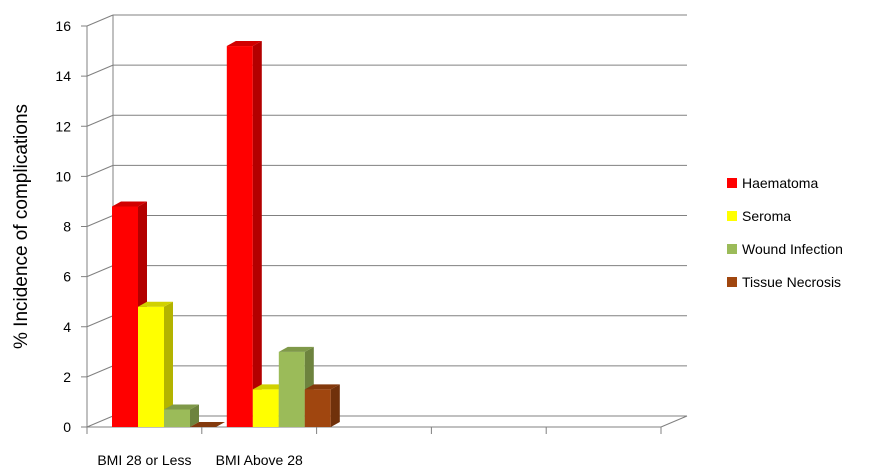 The width and height of the screenshot is (896, 473). Describe the element at coordinates (63, 176) in the screenshot. I see `y-tick-label: 10` at that location.